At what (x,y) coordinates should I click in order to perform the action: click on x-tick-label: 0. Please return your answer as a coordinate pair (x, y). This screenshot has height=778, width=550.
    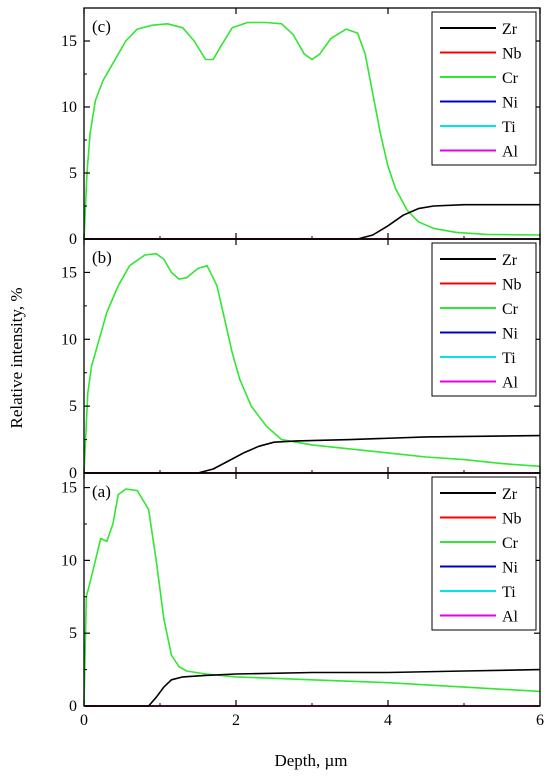
    Looking at the image, I should click on (84, 720).